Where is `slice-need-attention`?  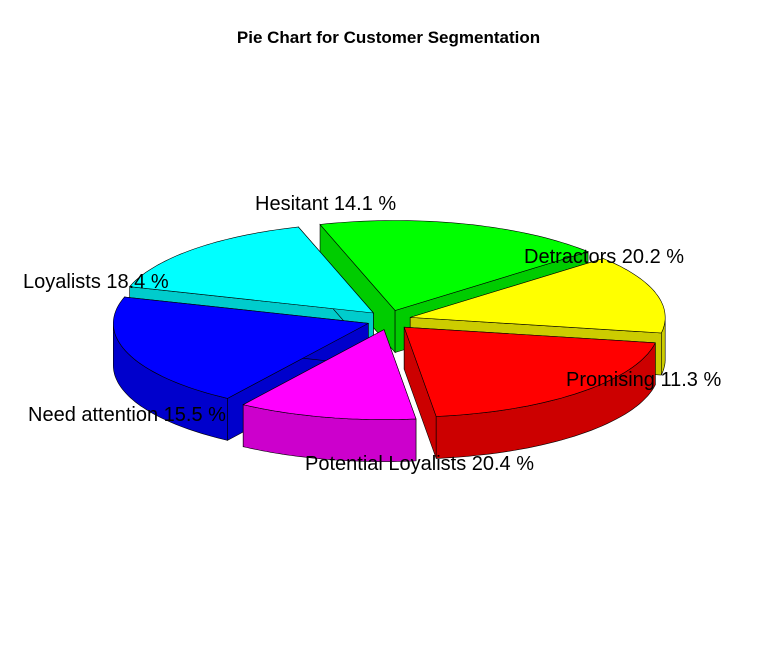
slice-need-attention is located at coordinates (251, 270).